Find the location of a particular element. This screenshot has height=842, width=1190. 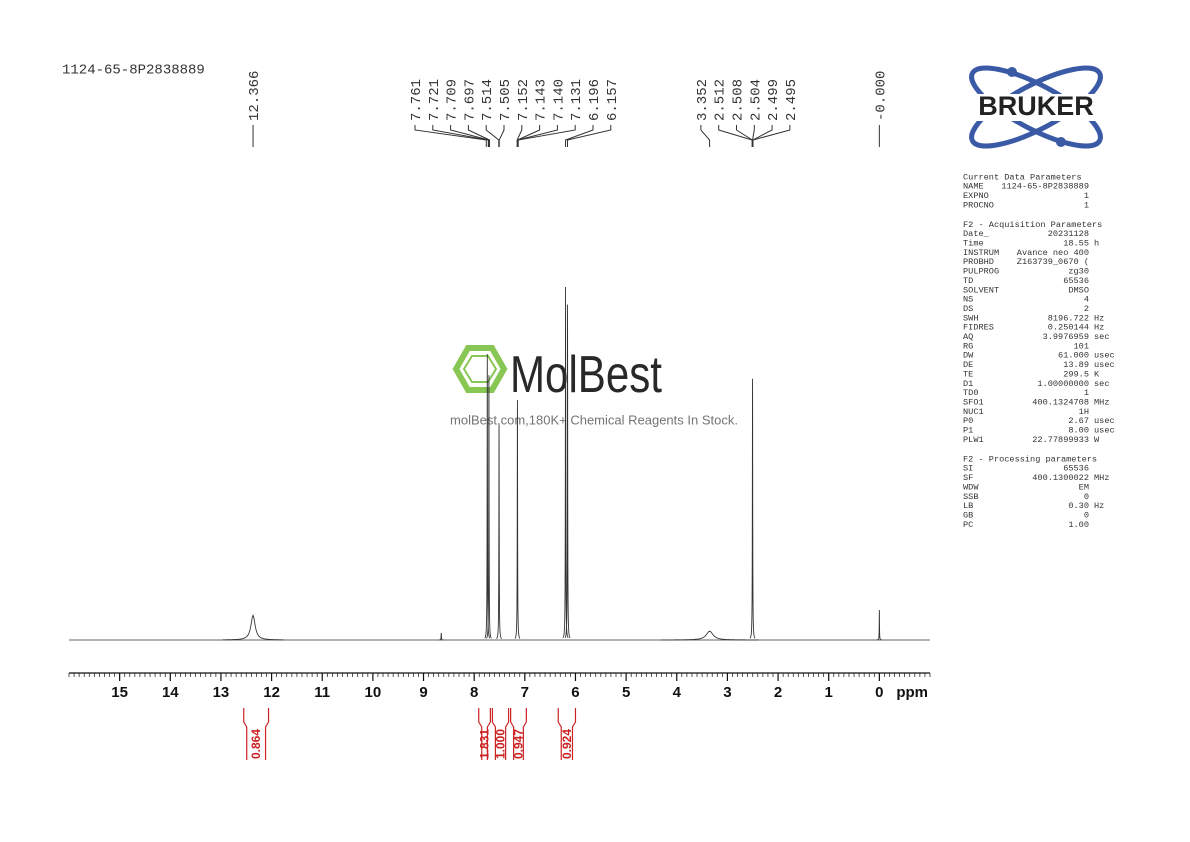

parameter-name: TD is located at coordinates (968, 281).